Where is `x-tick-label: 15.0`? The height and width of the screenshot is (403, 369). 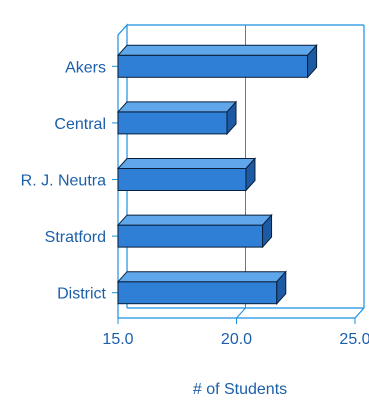 x-tick-label: 15.0 is located at coordinates (117, 339).